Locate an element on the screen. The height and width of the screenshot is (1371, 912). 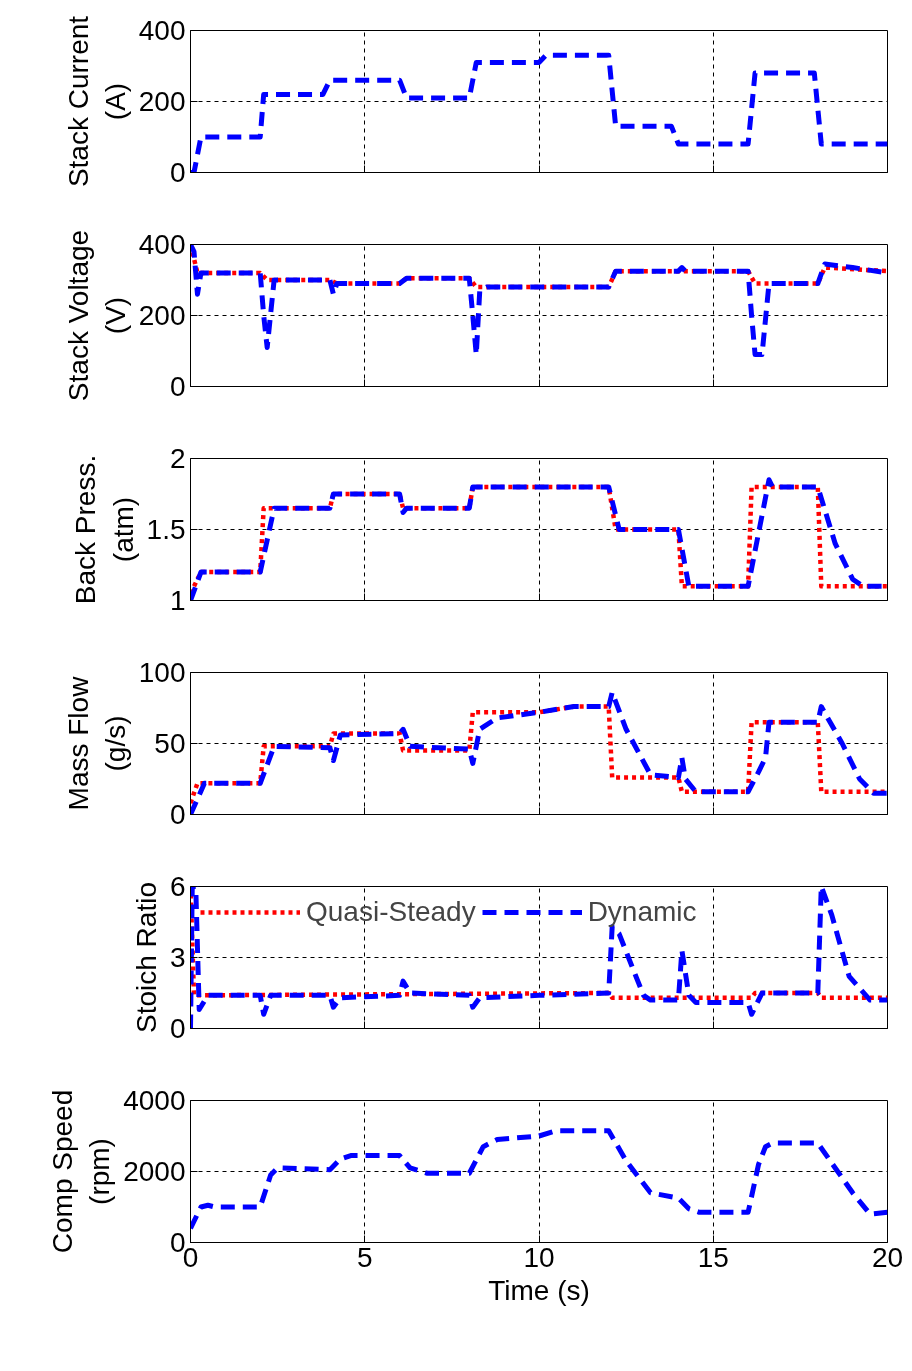
y-tick-label: 1.5 is located at coordinates (166, 529).